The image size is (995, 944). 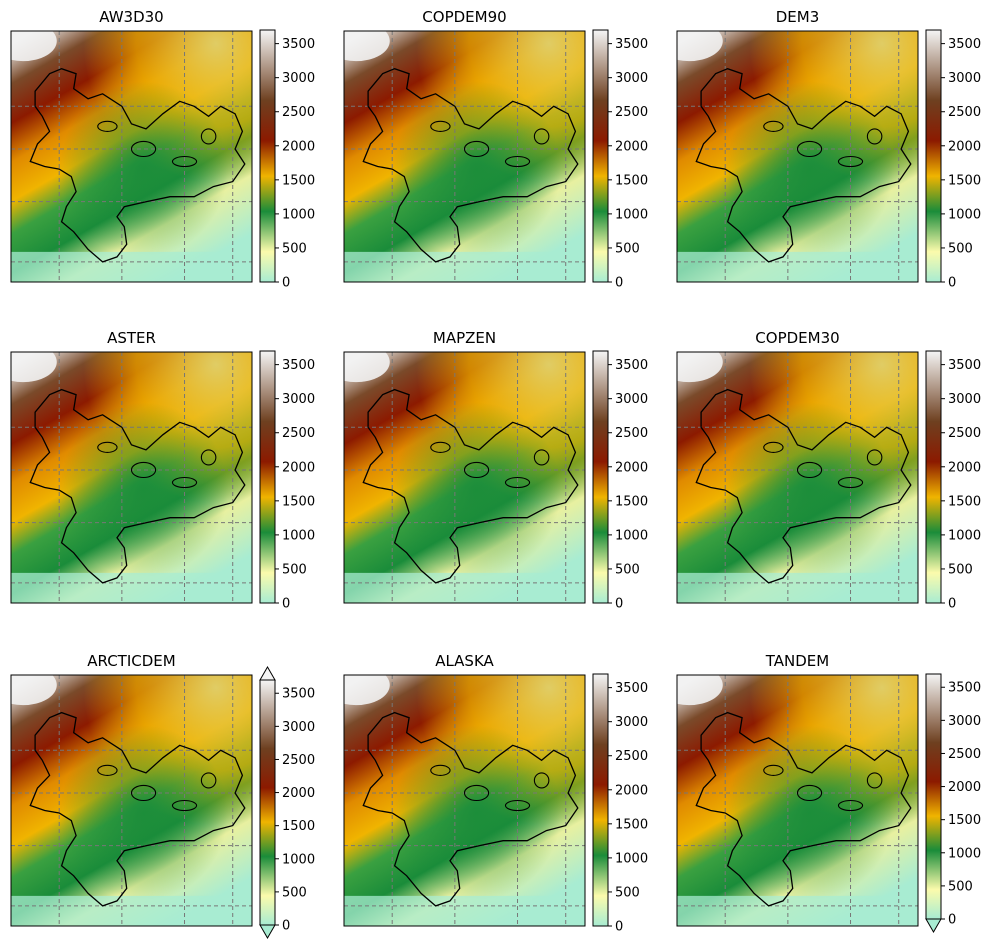 I want to click on dem-panel-tandem: TANDEM 0 500 1000 1500 2000 2500 3000 3500, so click(x=828, y=793).